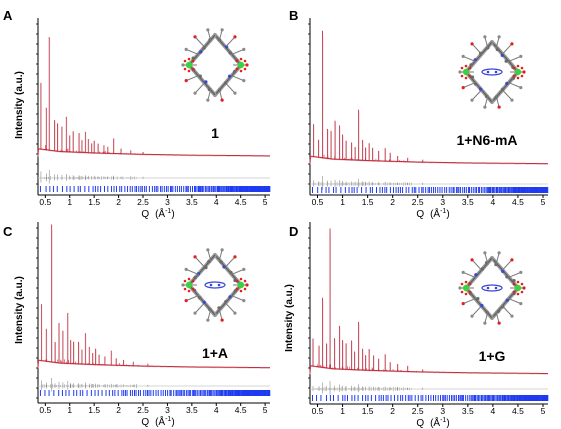 The image size is (561, 429). What do you see at coordinates (518, 411) in the screenshot?
I see `x-tick-label: 4.5` at bounding box center [518, 411].